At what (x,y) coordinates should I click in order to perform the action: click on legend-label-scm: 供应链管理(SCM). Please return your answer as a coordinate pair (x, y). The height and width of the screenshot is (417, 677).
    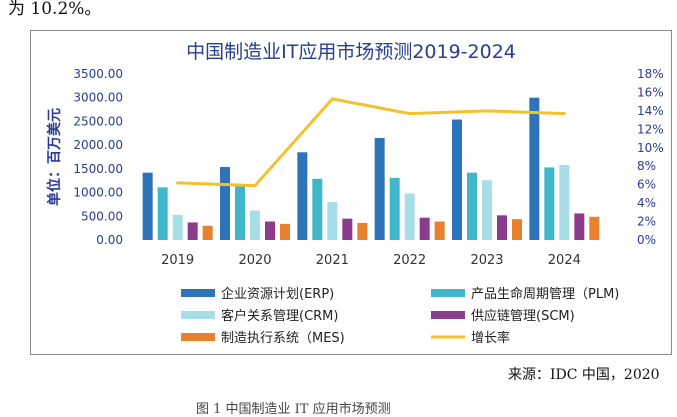
    Looking at the image, I should click on (523, 316).